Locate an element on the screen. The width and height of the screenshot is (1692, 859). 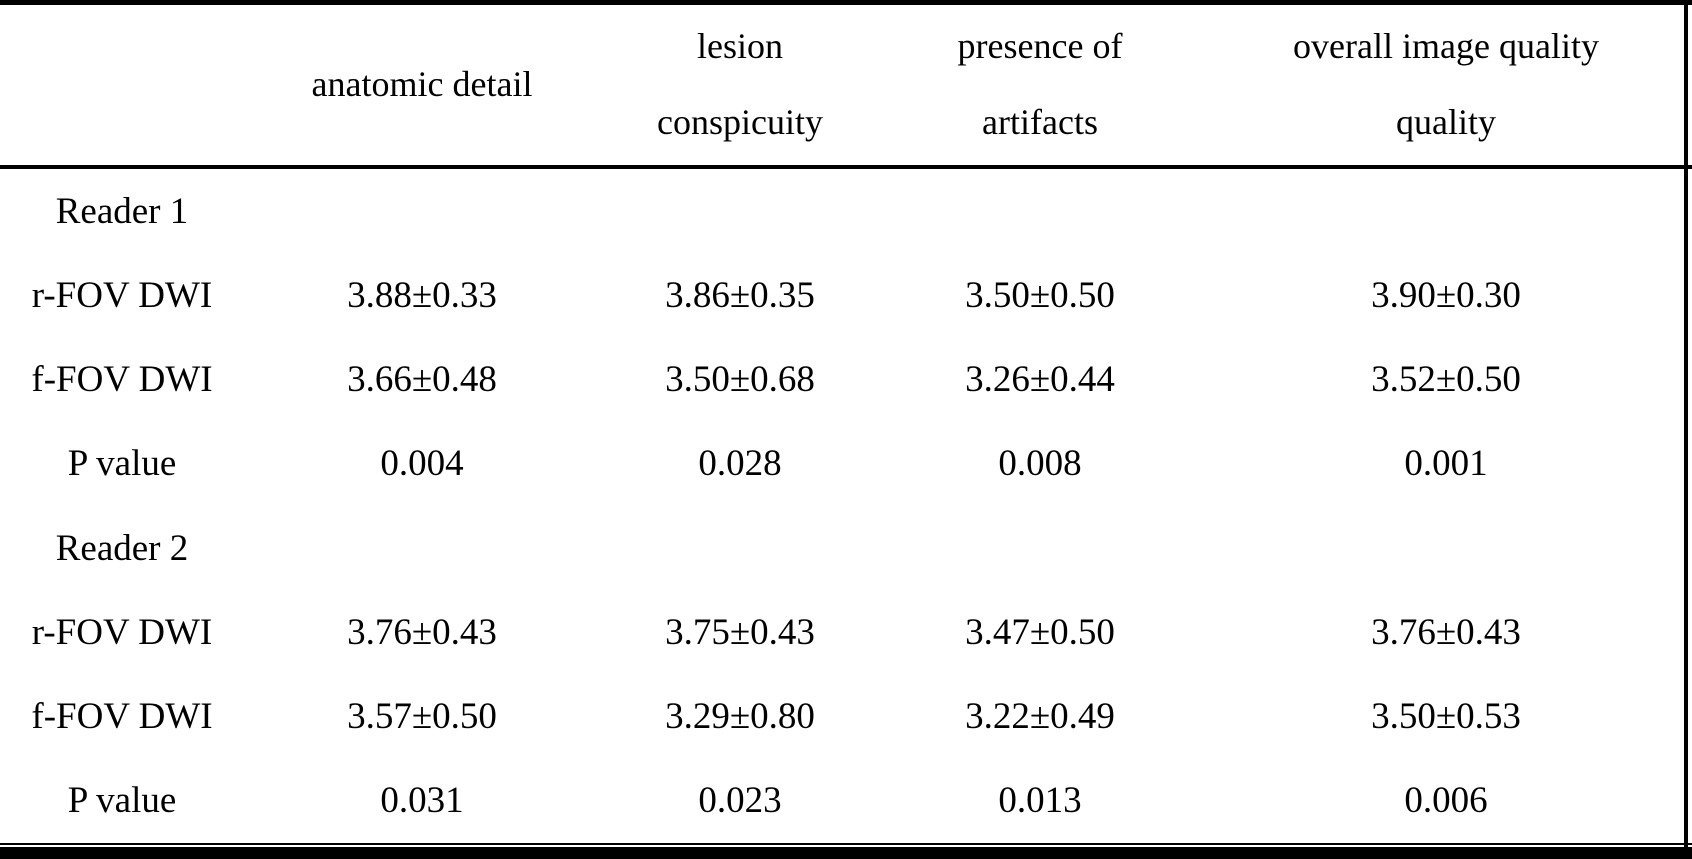
table-cell: 3.57±0.50 is located at coordinates (422, 717).